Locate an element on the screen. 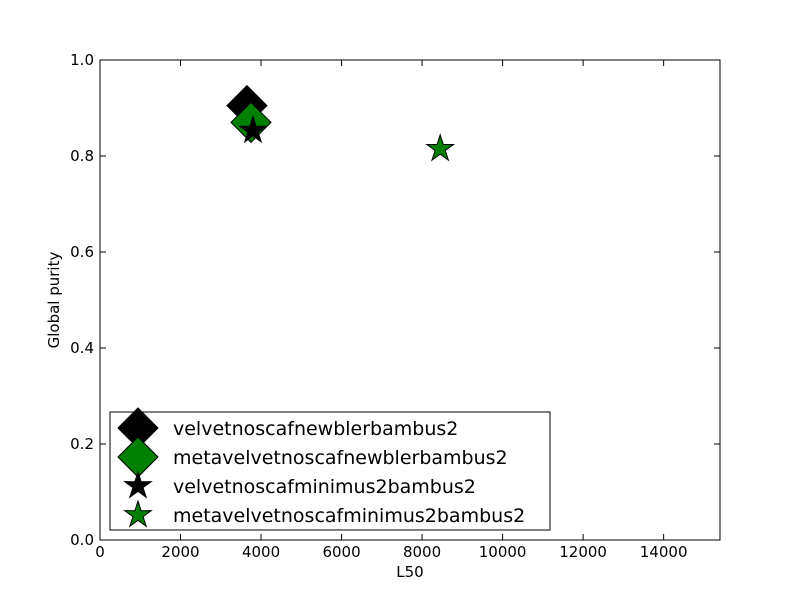 The width and height of the screenshot is (800, 600). y-tick-label: 0.0 is located at coordinates (82, 540).